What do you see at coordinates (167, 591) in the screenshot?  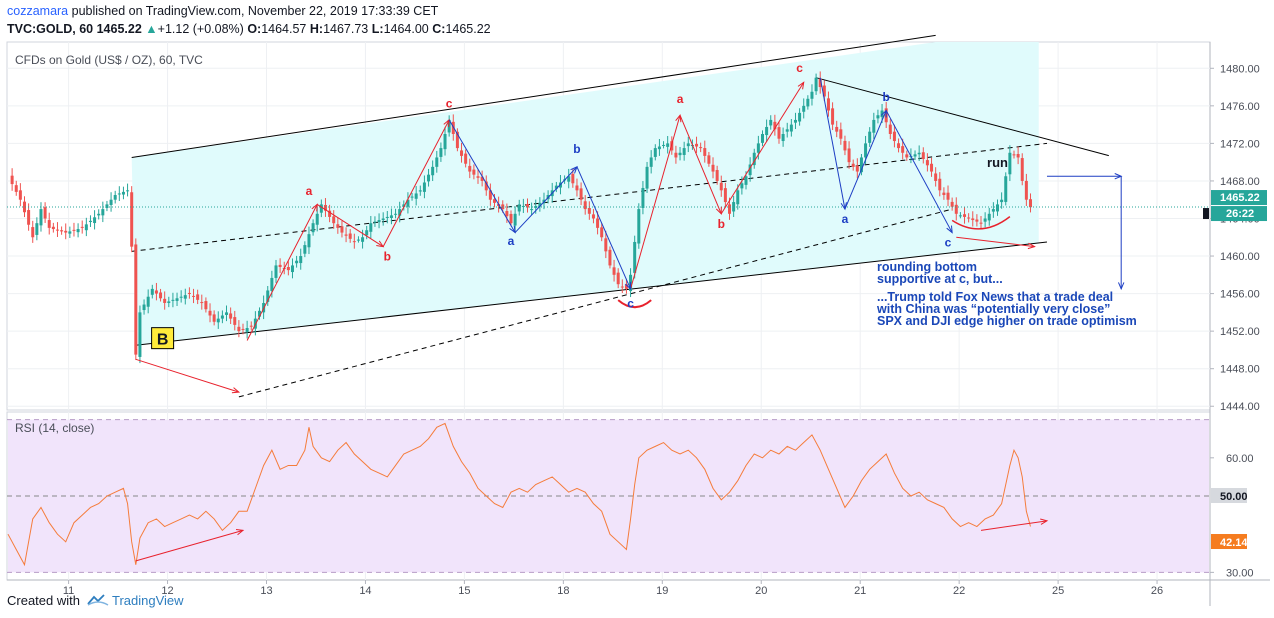 I see `time-tick-label: 12` at bounding box center [167, 591].